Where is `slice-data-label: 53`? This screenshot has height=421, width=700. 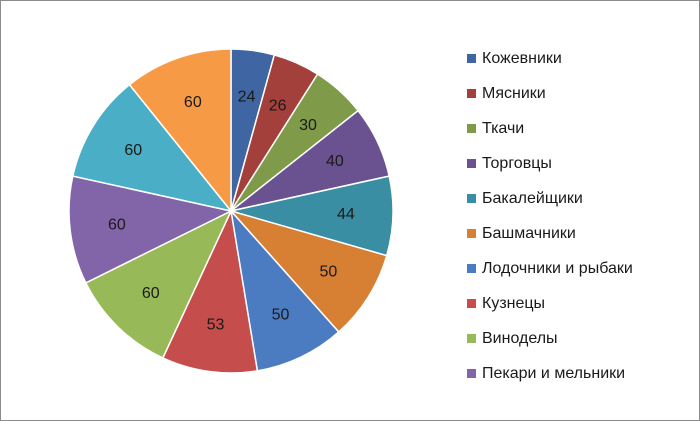
slice-data-label: 53 is located at coordinates (216, 324).